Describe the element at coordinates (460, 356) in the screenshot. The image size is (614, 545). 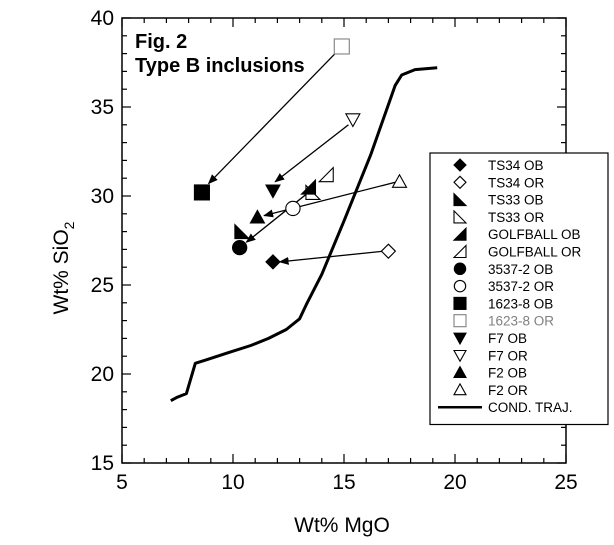
I see `legend-swatch-f7-or` at that location.